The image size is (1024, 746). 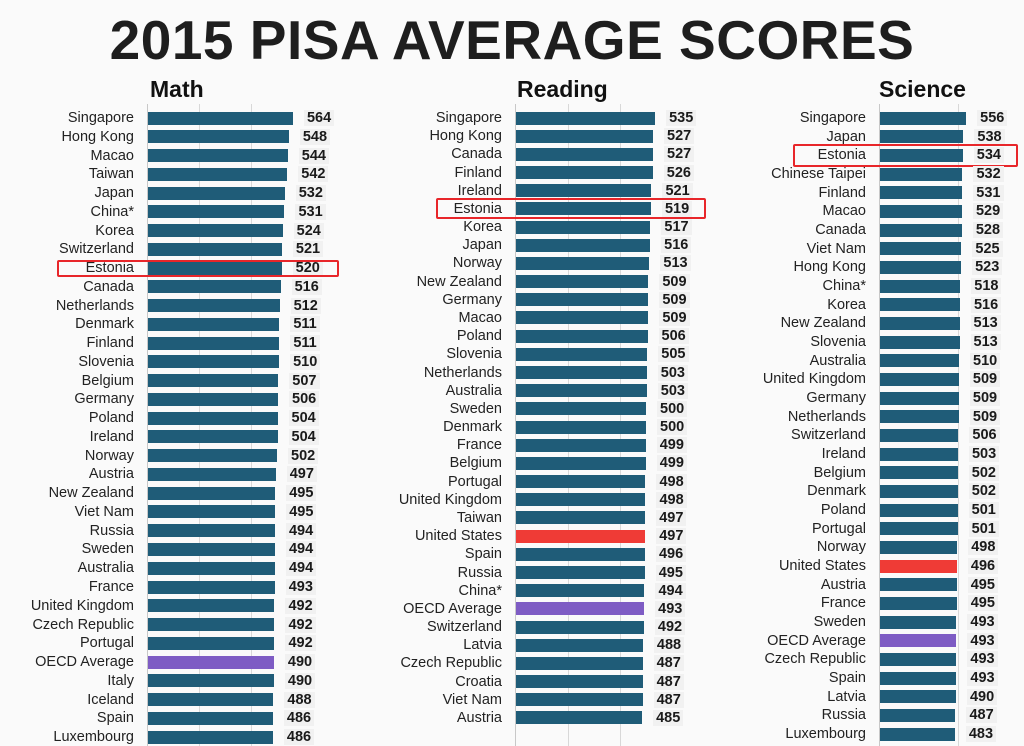 I want to click on value-label: 519, so click(x=677, y=208).